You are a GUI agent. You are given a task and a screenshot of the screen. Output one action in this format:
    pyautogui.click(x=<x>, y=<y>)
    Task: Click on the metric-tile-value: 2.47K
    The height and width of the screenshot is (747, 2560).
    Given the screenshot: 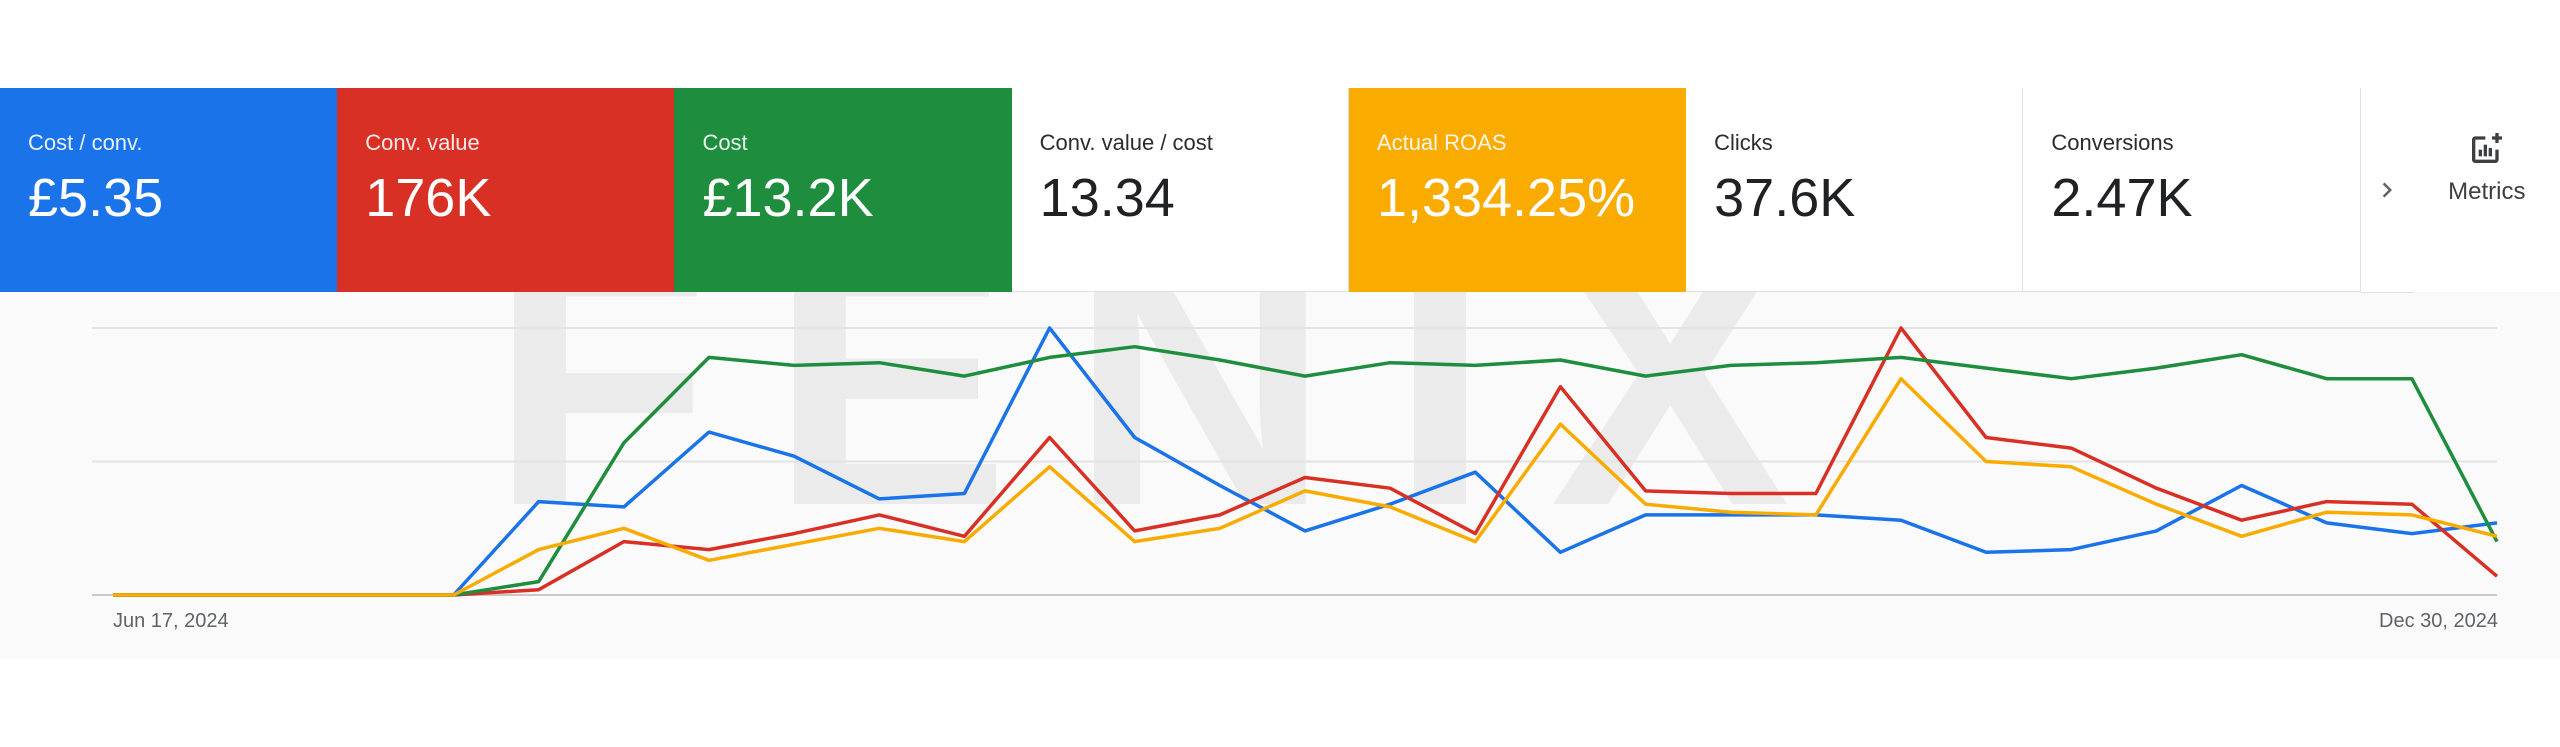 What is the action you would take?
    pyautogui.click(x=2122, y=198)
    